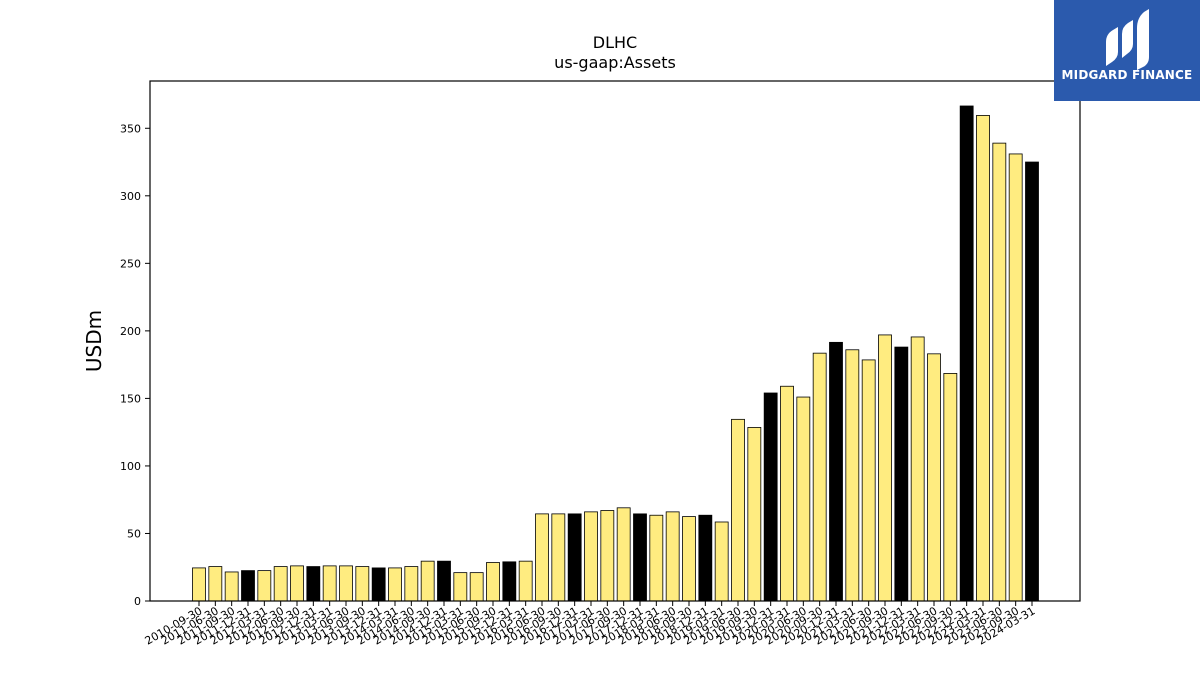 The height and width of the screenshot is (675, 1200). What do you see at coordinates (130, 331) in the screenshot?
I see `y-tick-label: 200` at bounding box center [130, 331].